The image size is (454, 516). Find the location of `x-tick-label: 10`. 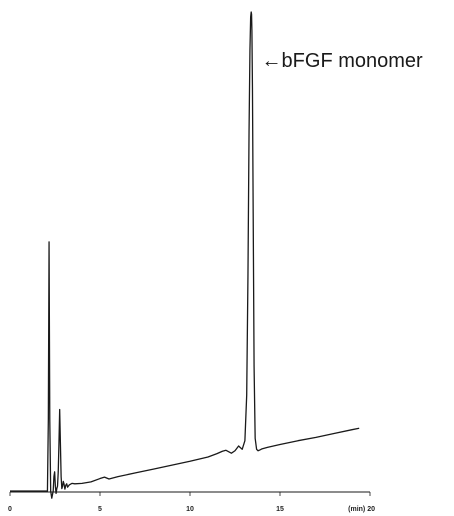

x-tick-label: 10 is located at coordinates (190, 509).